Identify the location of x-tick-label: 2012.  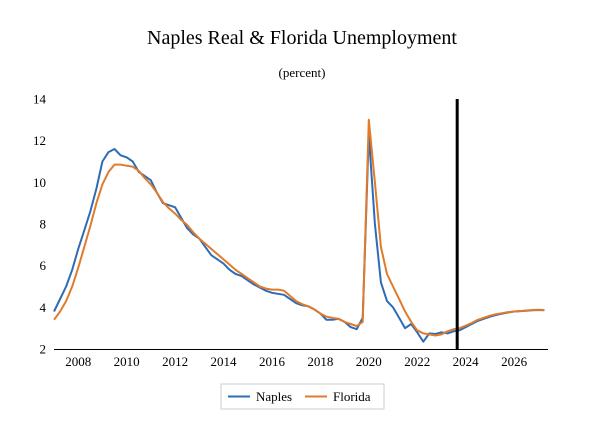
(175, 361).